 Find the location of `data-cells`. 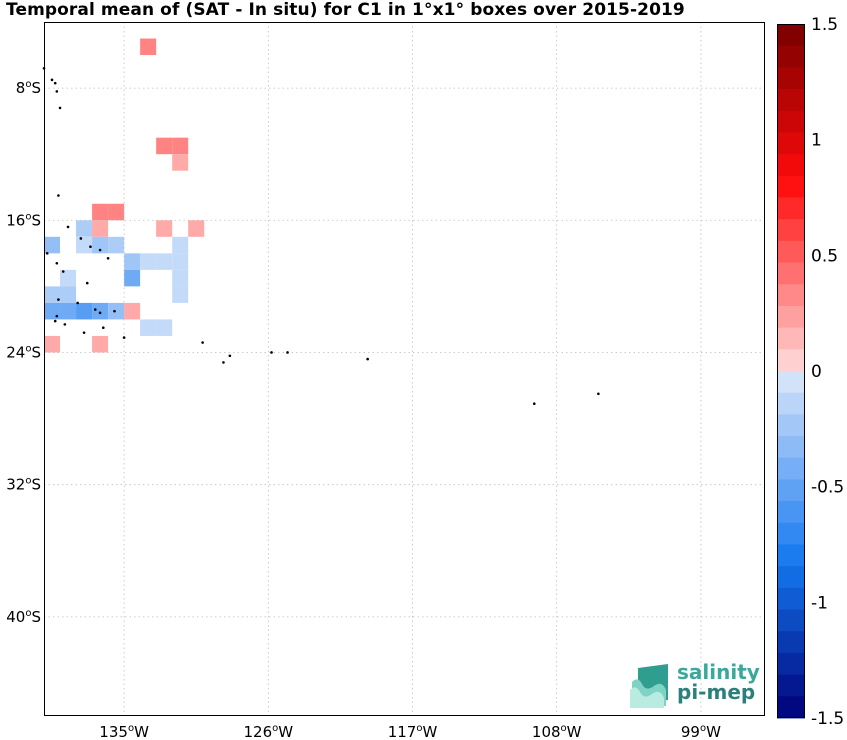

data-cells is located at coordinates (124, 195).